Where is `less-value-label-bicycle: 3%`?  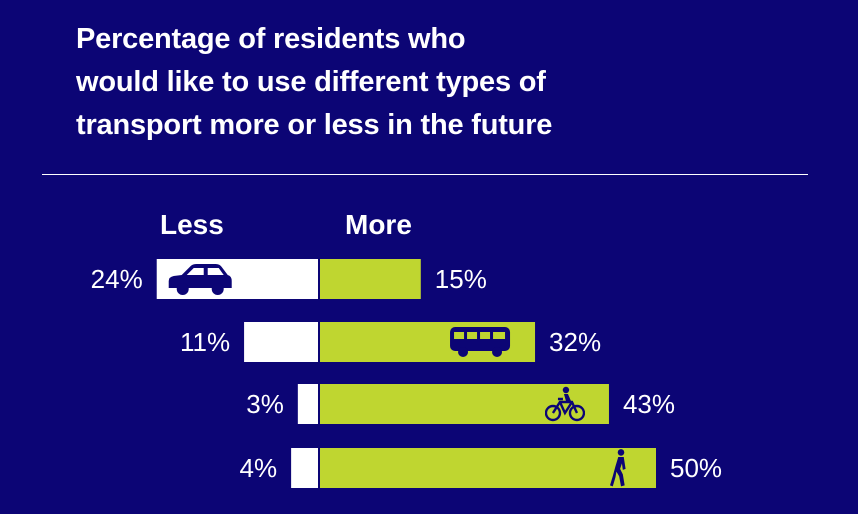 less-value-label-bicycle: 3% is located at coordinates (265, 404).